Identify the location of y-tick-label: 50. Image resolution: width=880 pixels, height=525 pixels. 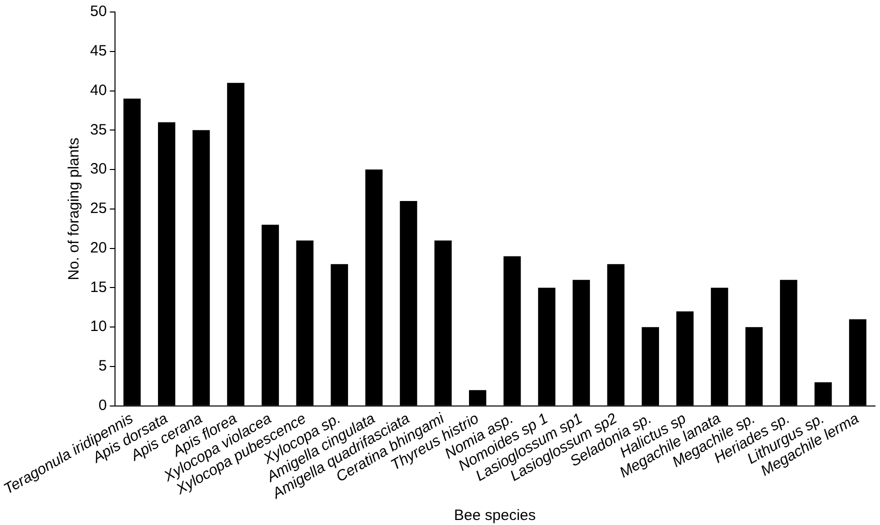
(98, 11).